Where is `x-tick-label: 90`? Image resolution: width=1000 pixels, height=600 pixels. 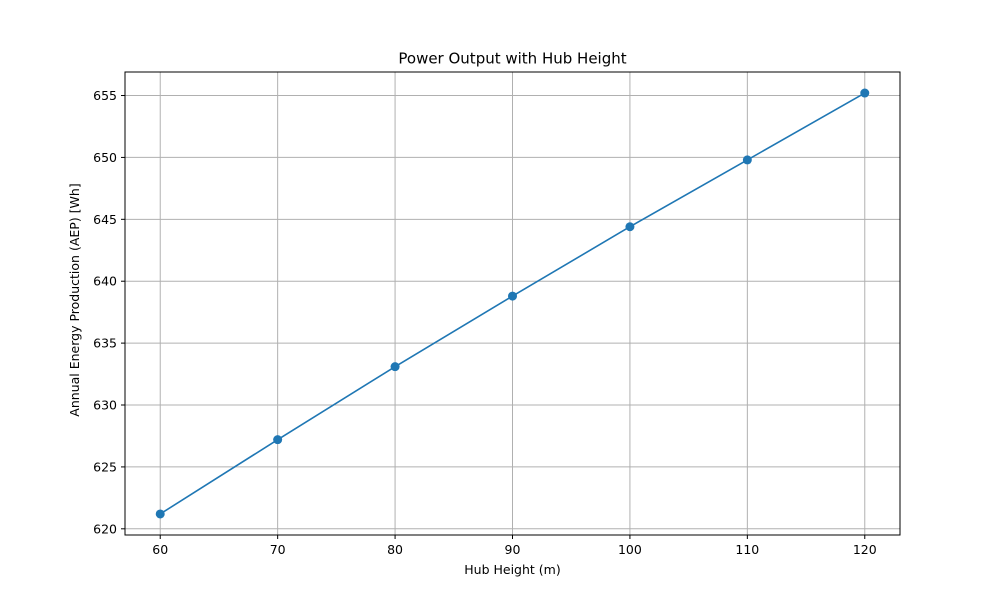
x-tick-label: 90 is located at coordinates (513, 549).